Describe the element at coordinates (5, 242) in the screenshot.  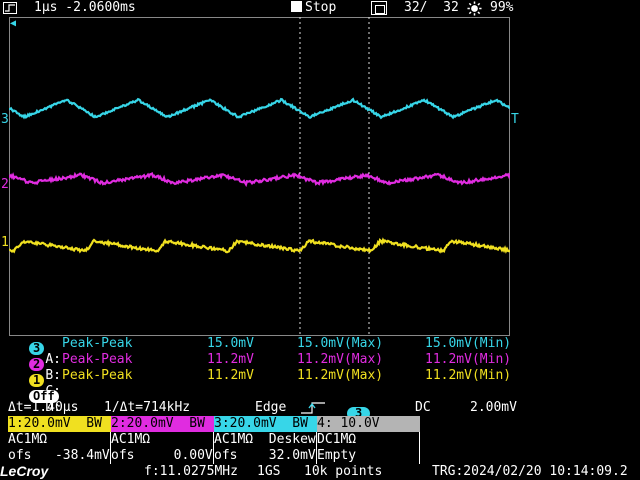
I see `channel-1-marker: 1` at that location.